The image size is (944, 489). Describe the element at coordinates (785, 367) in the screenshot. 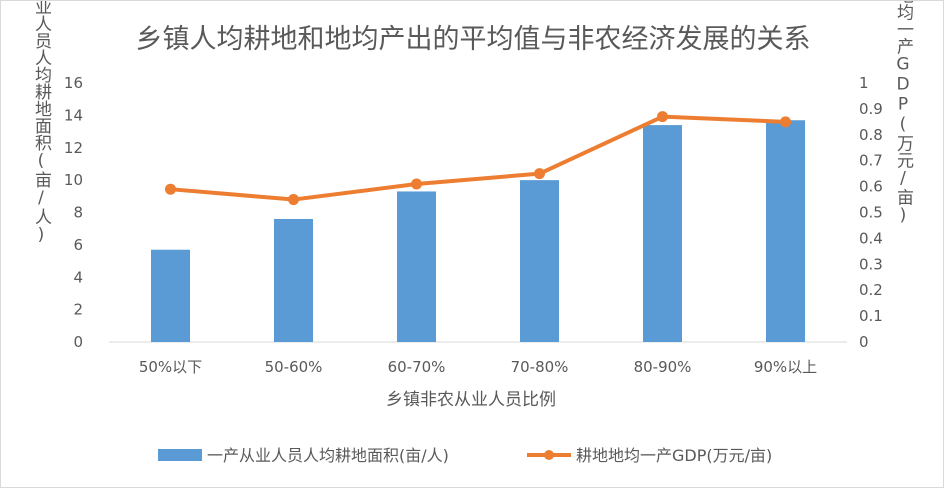

I see `x-tick-label: 90%以上` at that location.